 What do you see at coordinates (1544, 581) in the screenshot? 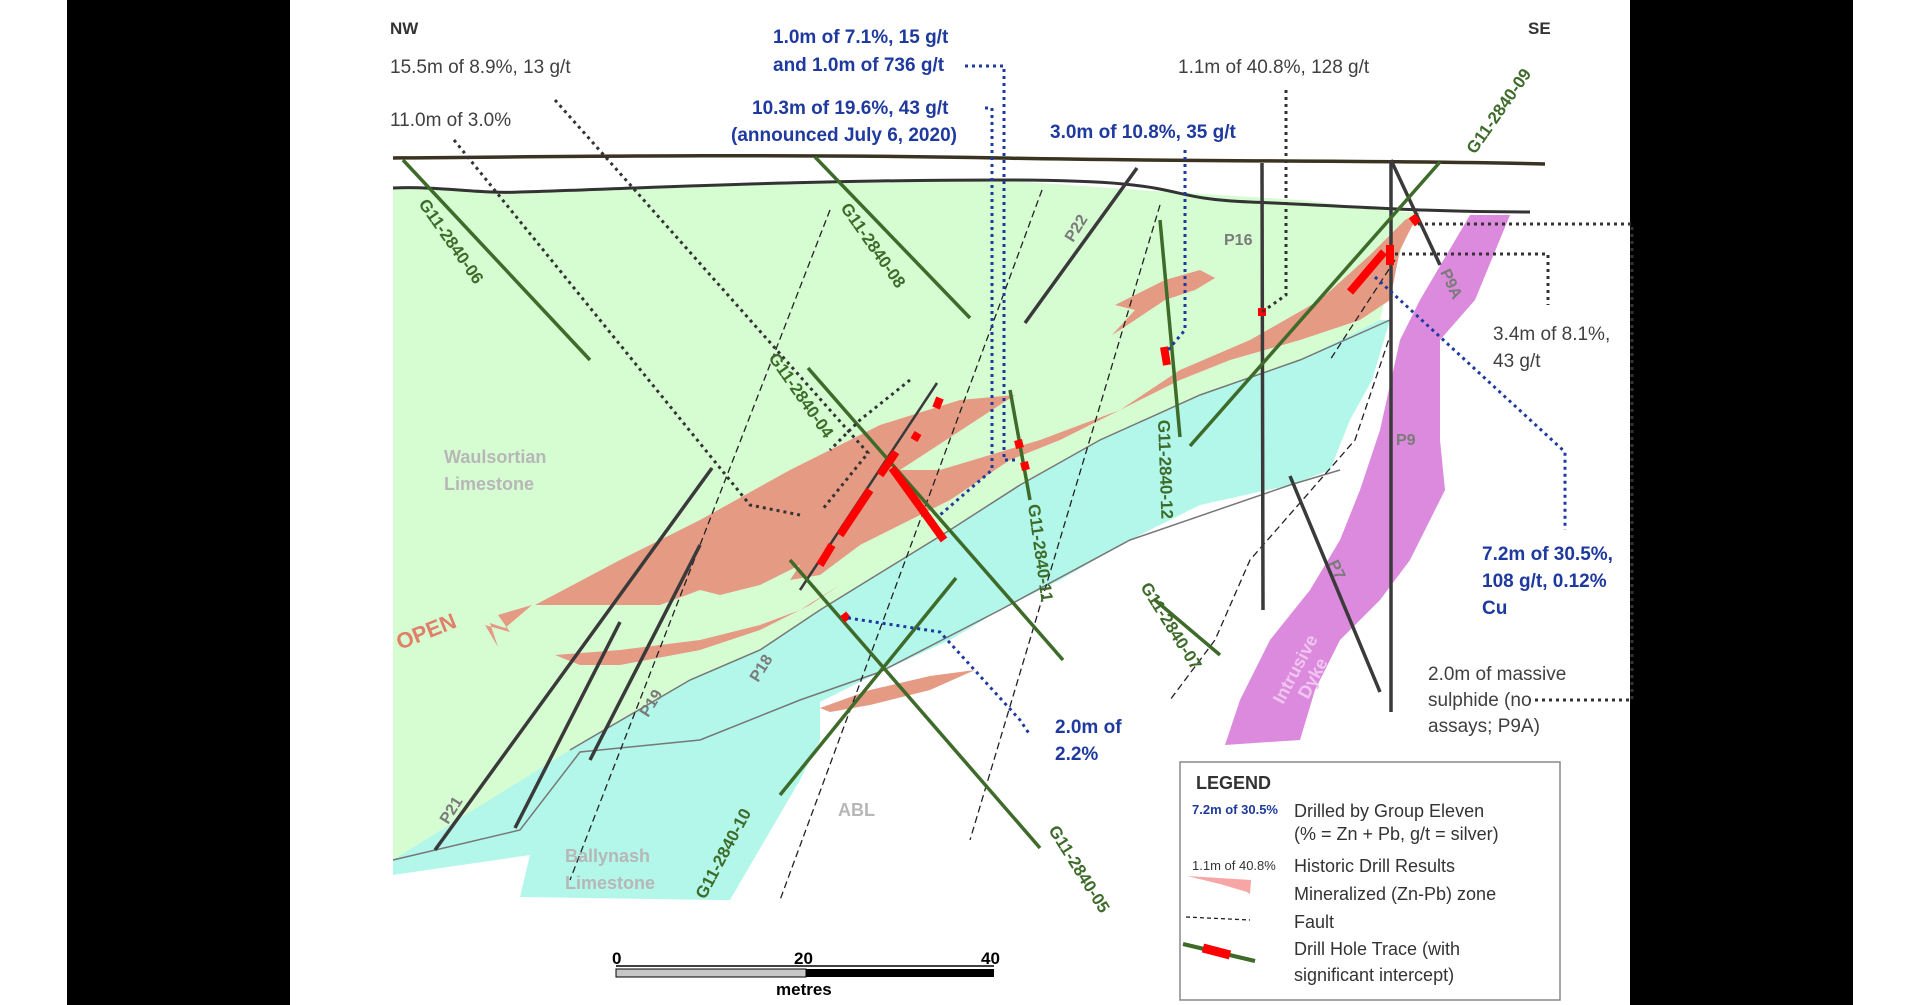
I see `annotation-g11: 108 g/t, 0.12%` at bounding box center [1544, 581].